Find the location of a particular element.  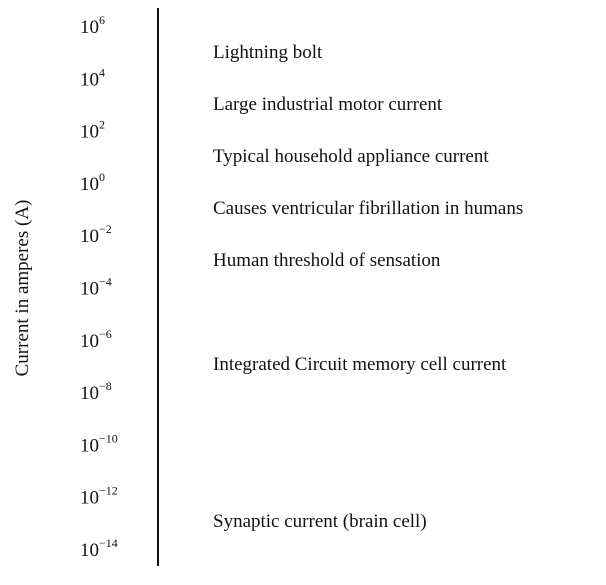

tick-label: 10⁻⁴ is located at coordinates (96, 287).